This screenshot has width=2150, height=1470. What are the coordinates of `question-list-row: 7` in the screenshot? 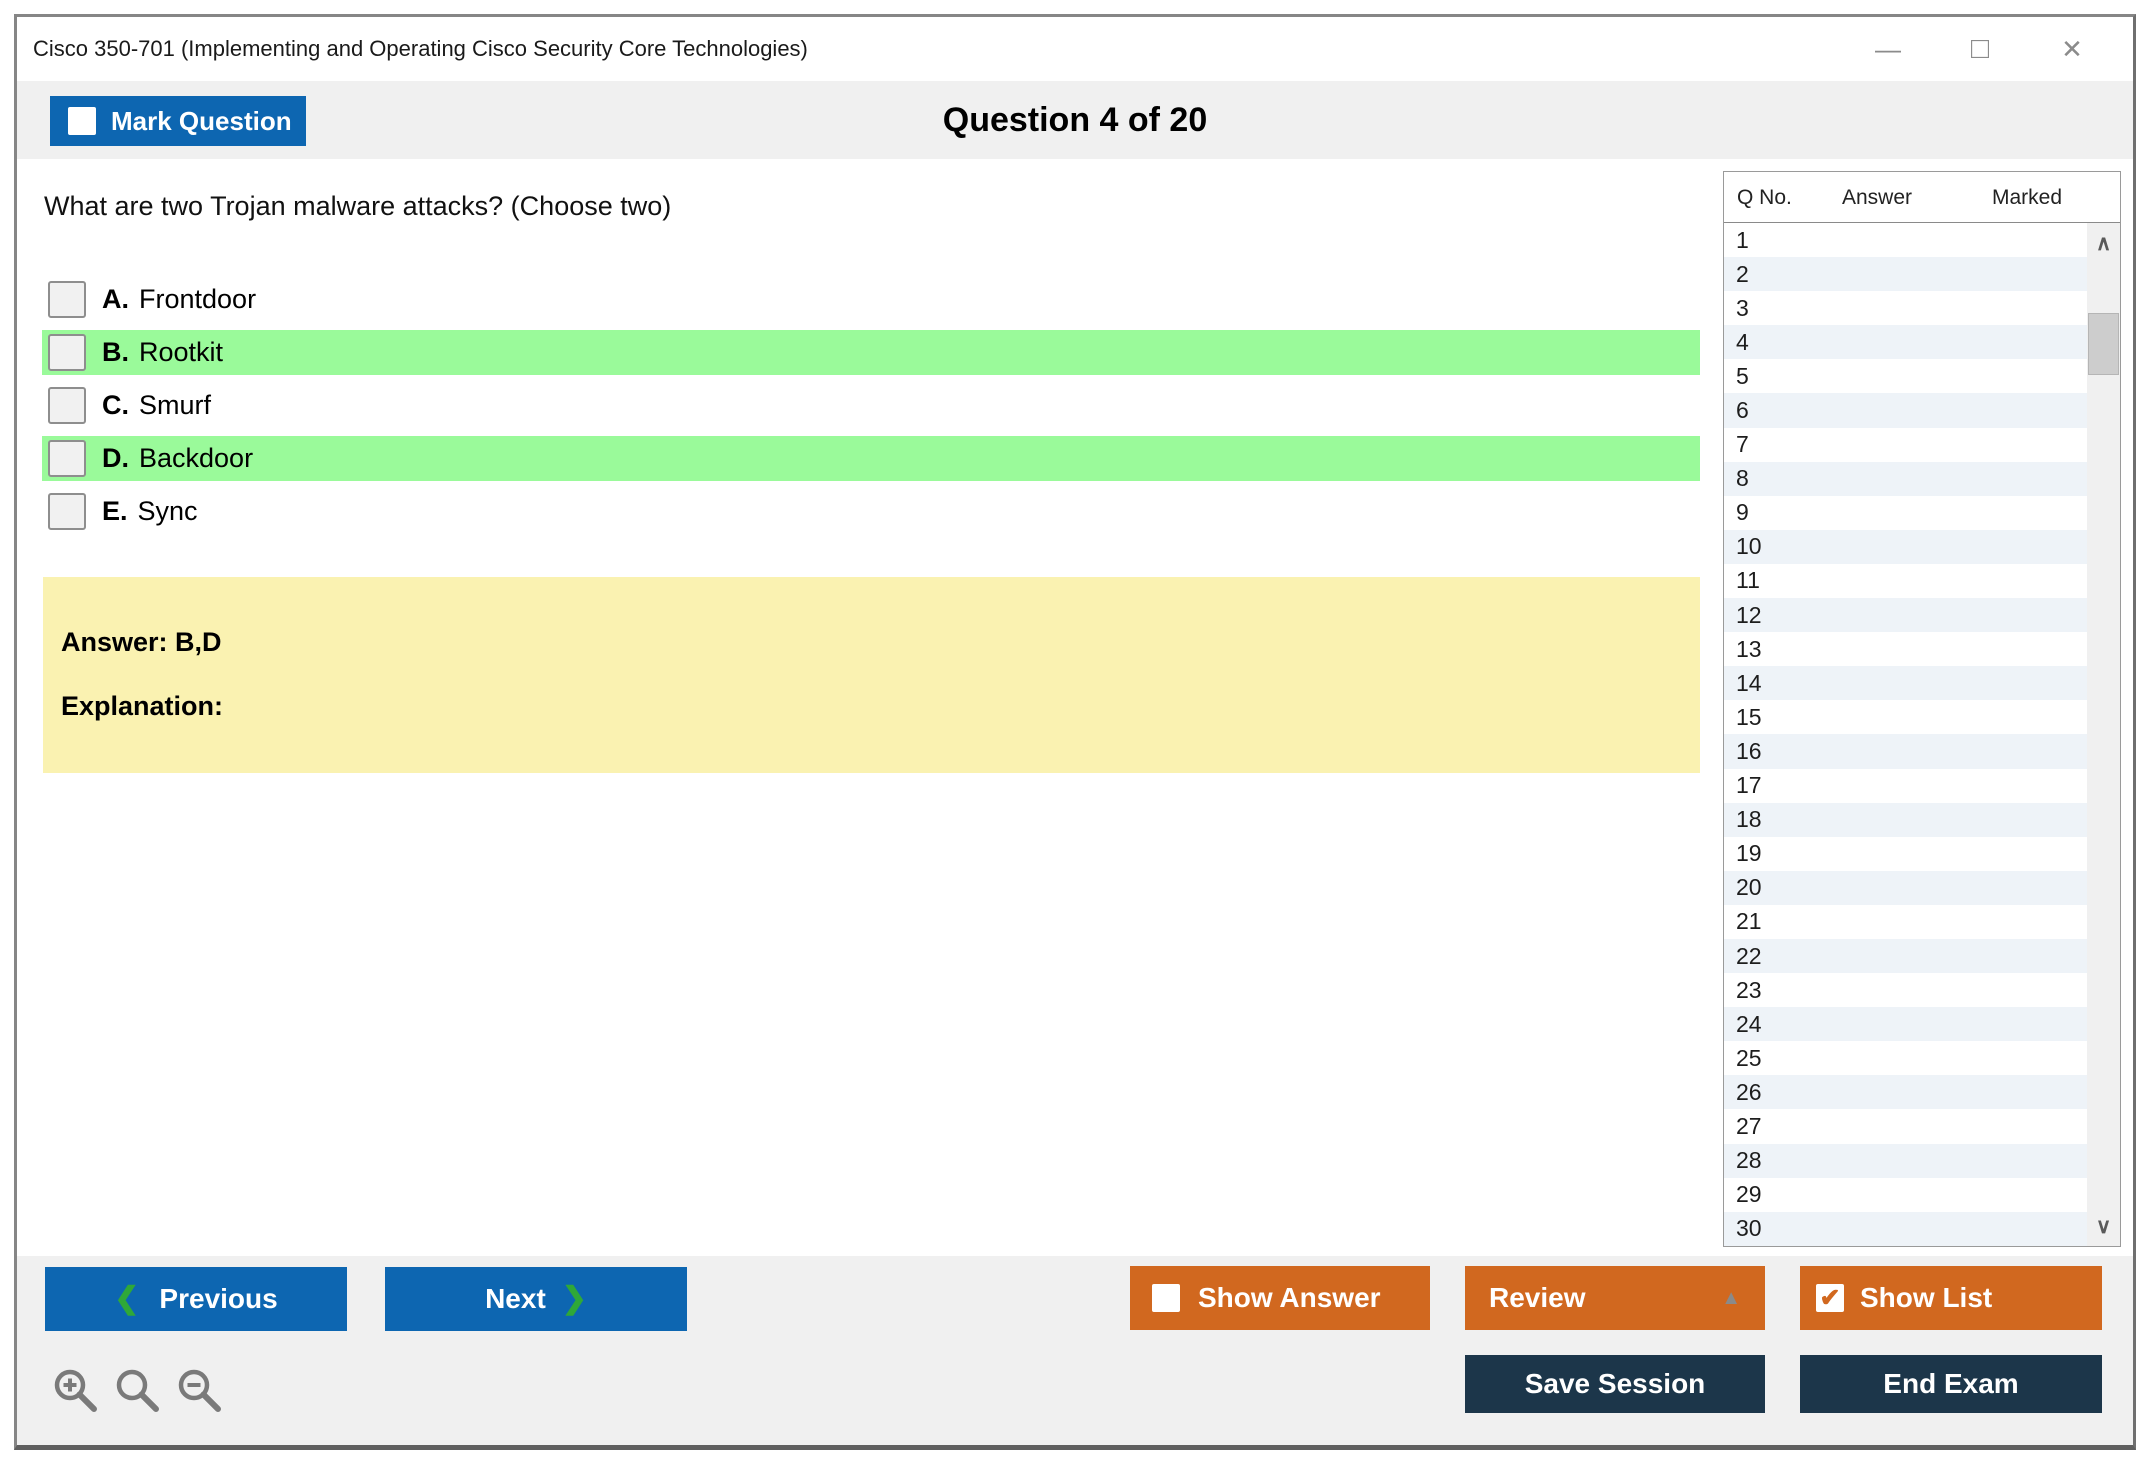 It's located at (1905, 445).